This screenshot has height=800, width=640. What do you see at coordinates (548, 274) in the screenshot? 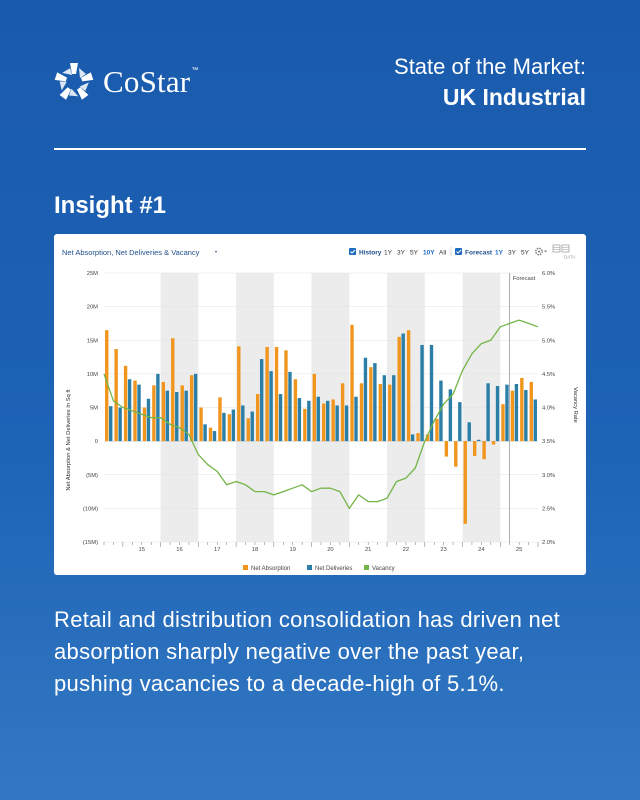
I see `y2-tick-label: 6.0%` at bounding box center [548, 274].